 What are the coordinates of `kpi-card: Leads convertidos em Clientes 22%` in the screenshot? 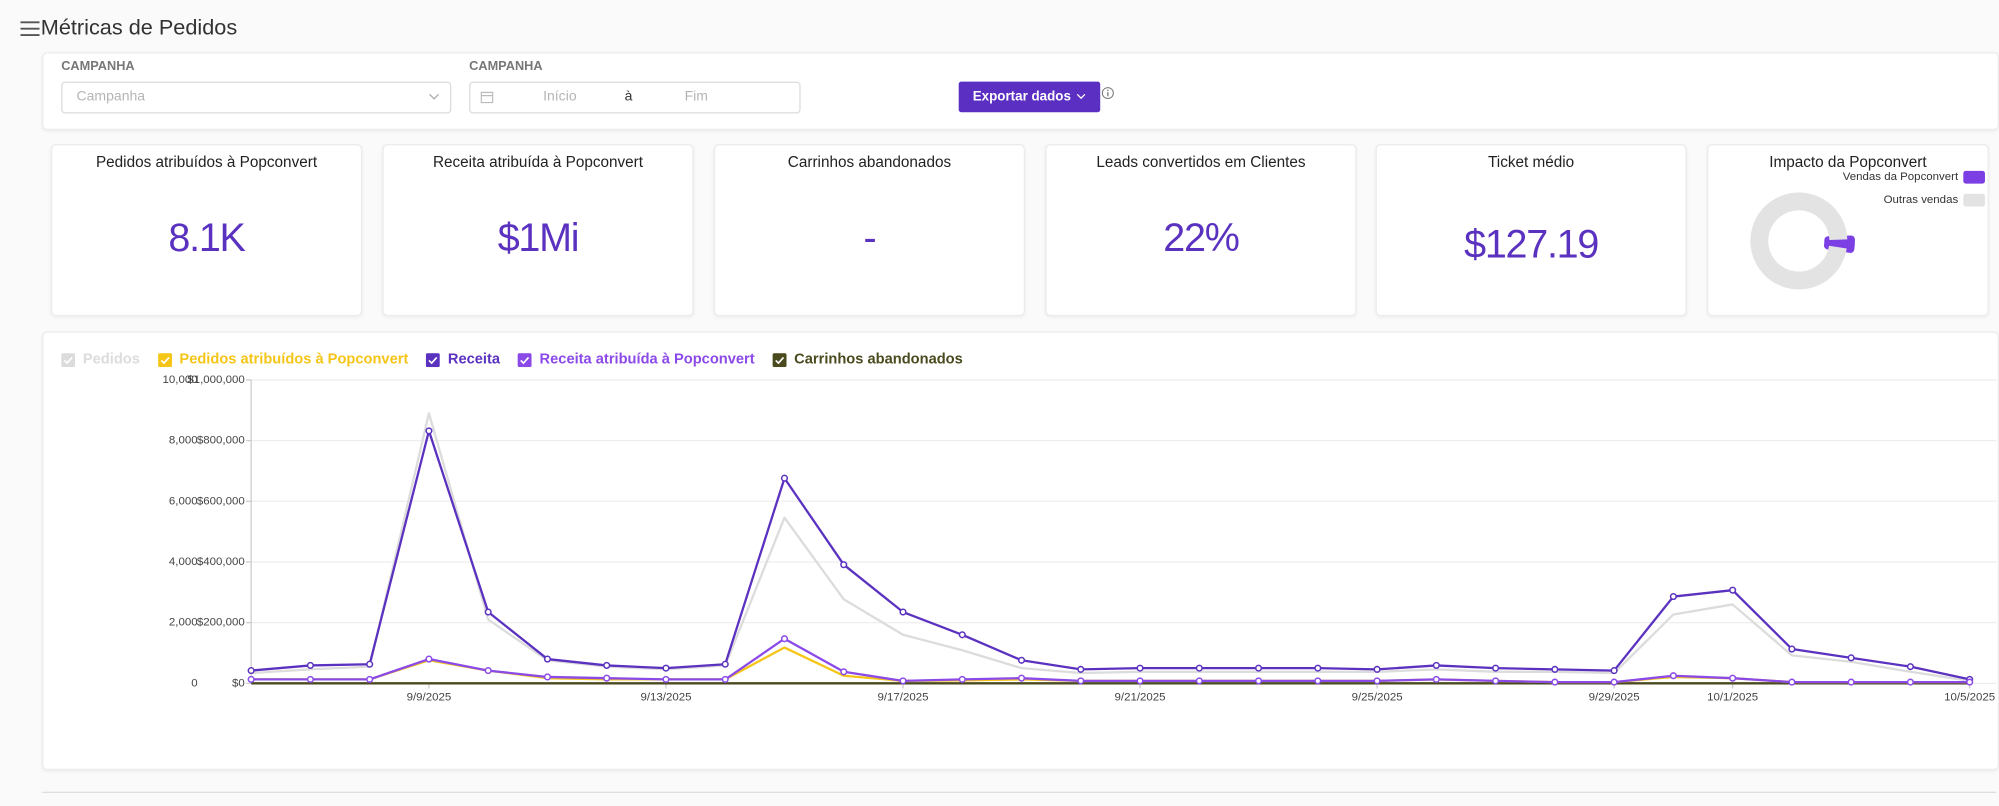 It's located at (1201, 230).